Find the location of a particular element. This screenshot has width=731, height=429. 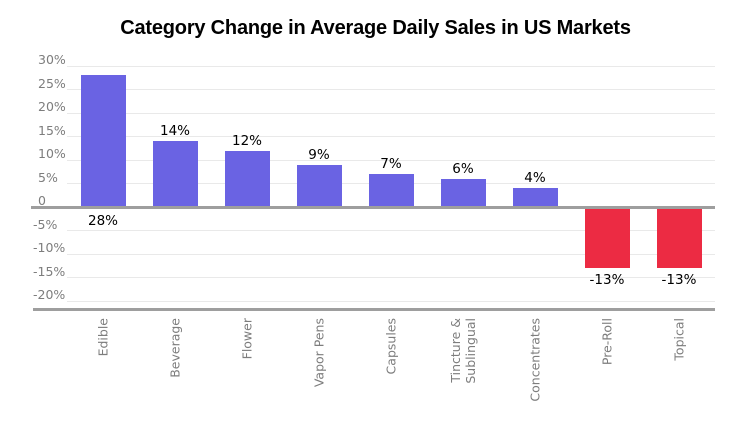

y-axis-tick-label: 10% is located at coordinates (52, 153).